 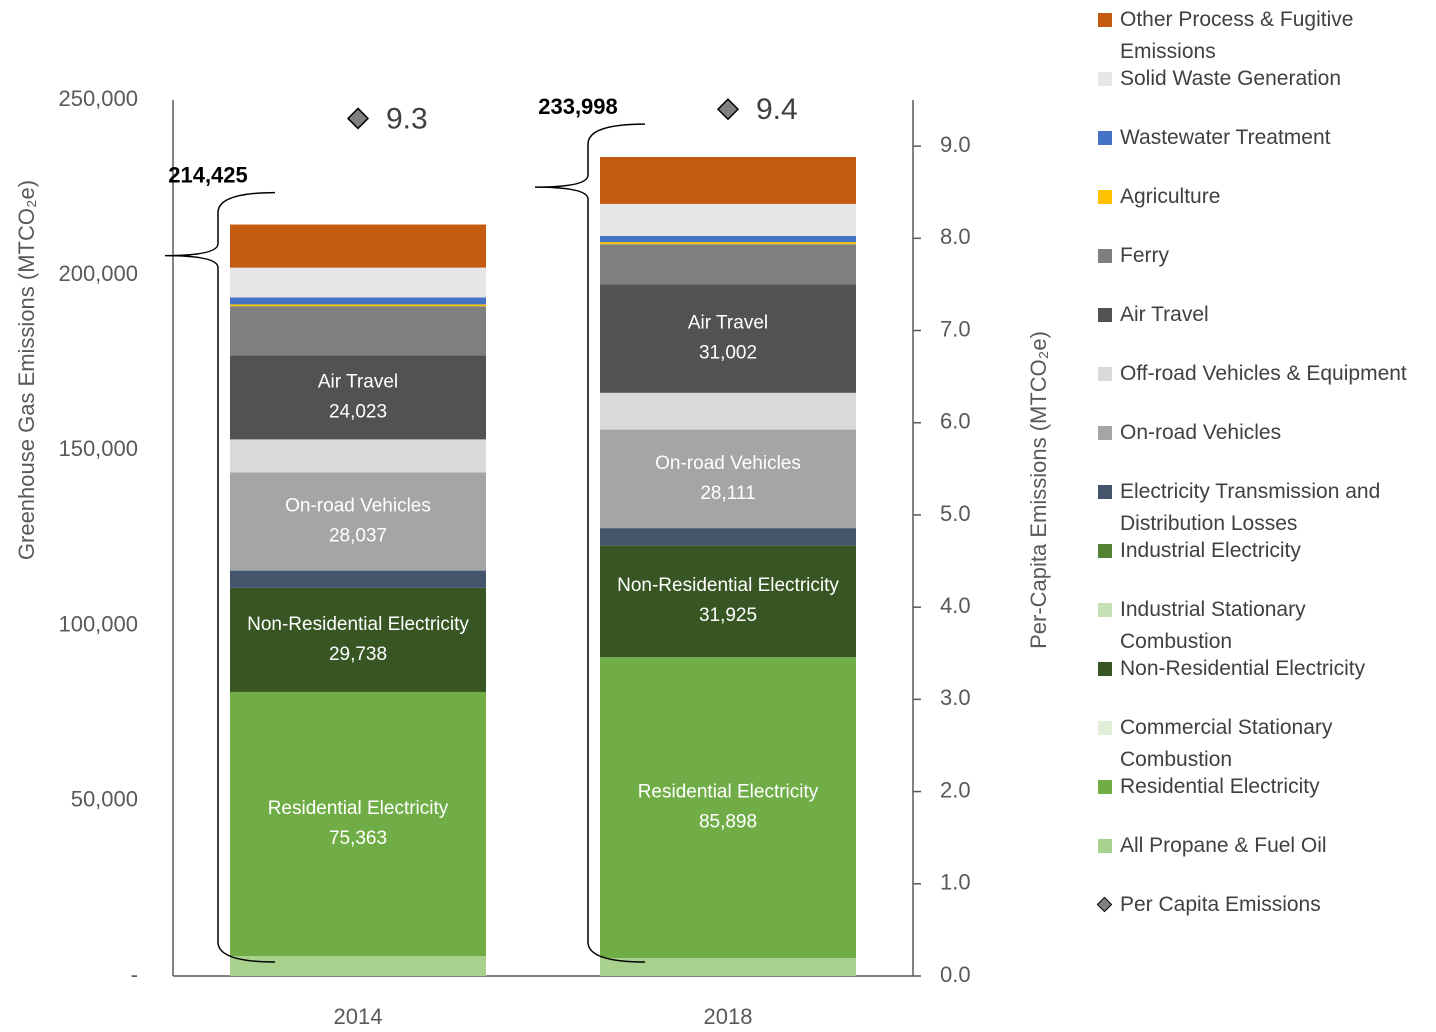 I want to click on legend-label: Air Travel, so click(x=1164, y=314).